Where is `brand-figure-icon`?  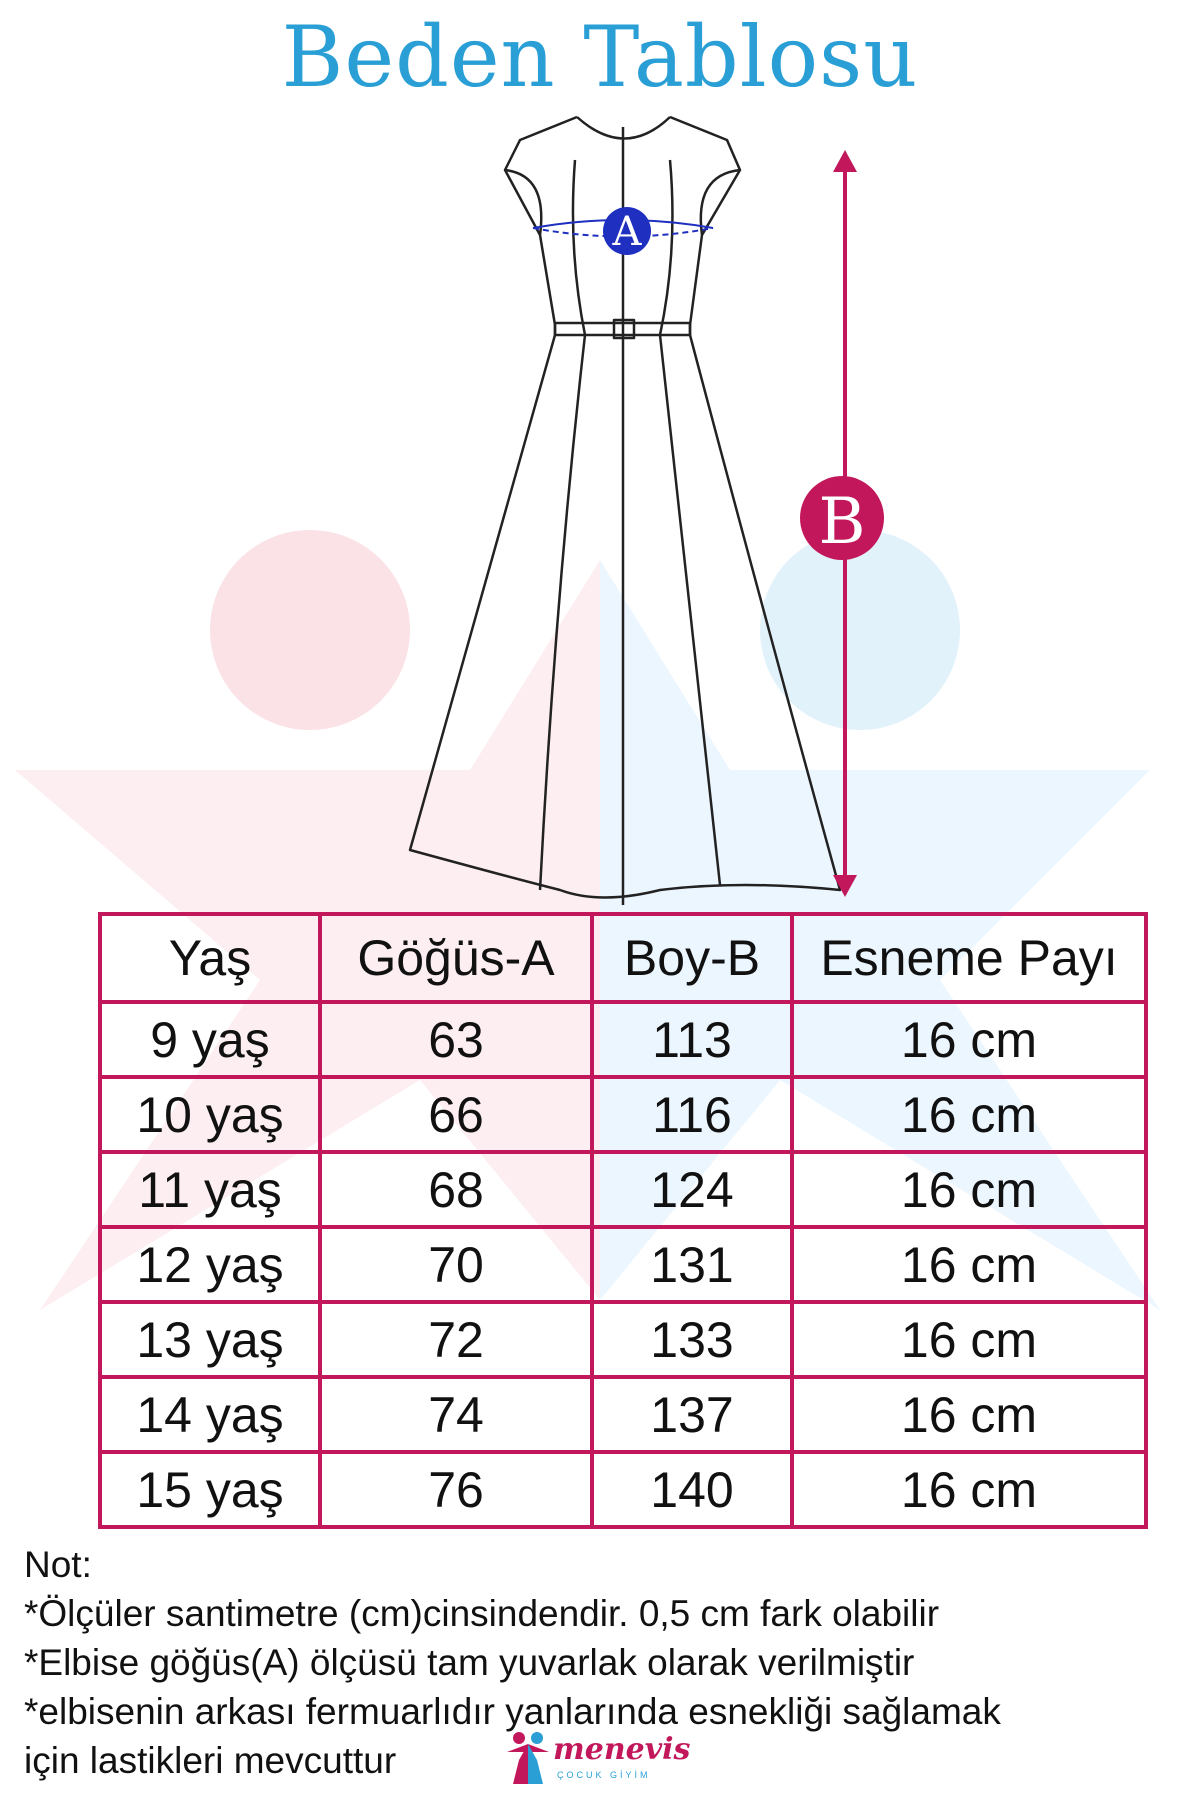
brand-figure-icon is located at coordinates (528, 1758).